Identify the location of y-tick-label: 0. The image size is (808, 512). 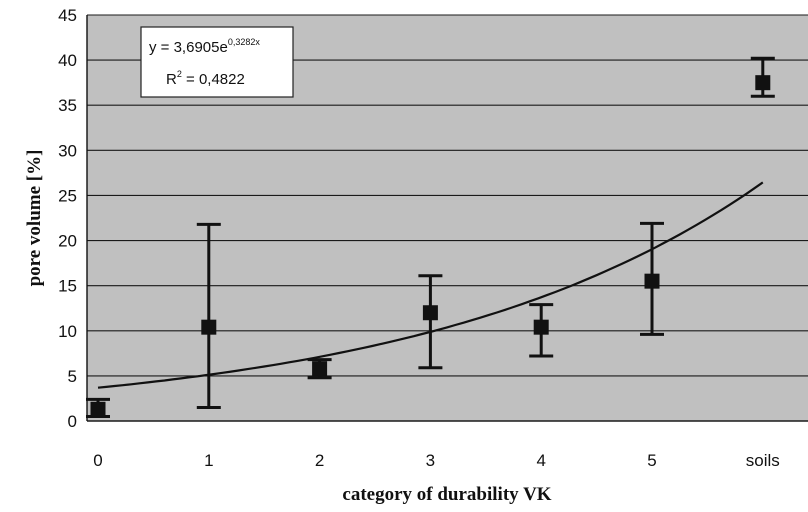
(72, 421).